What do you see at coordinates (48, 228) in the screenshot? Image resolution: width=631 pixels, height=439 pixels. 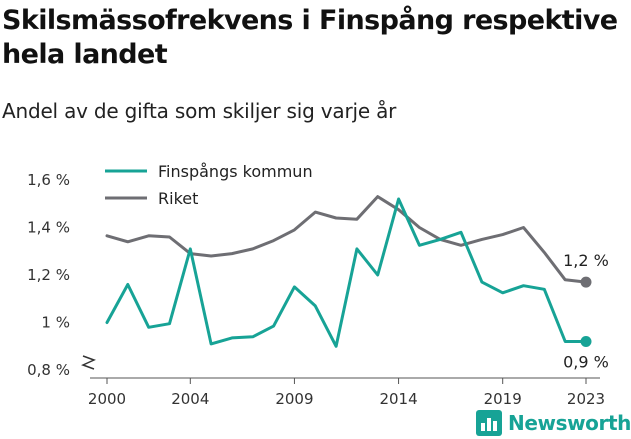 I see `y-tick-label: 1,4 %` at bounding box center [48, 228].